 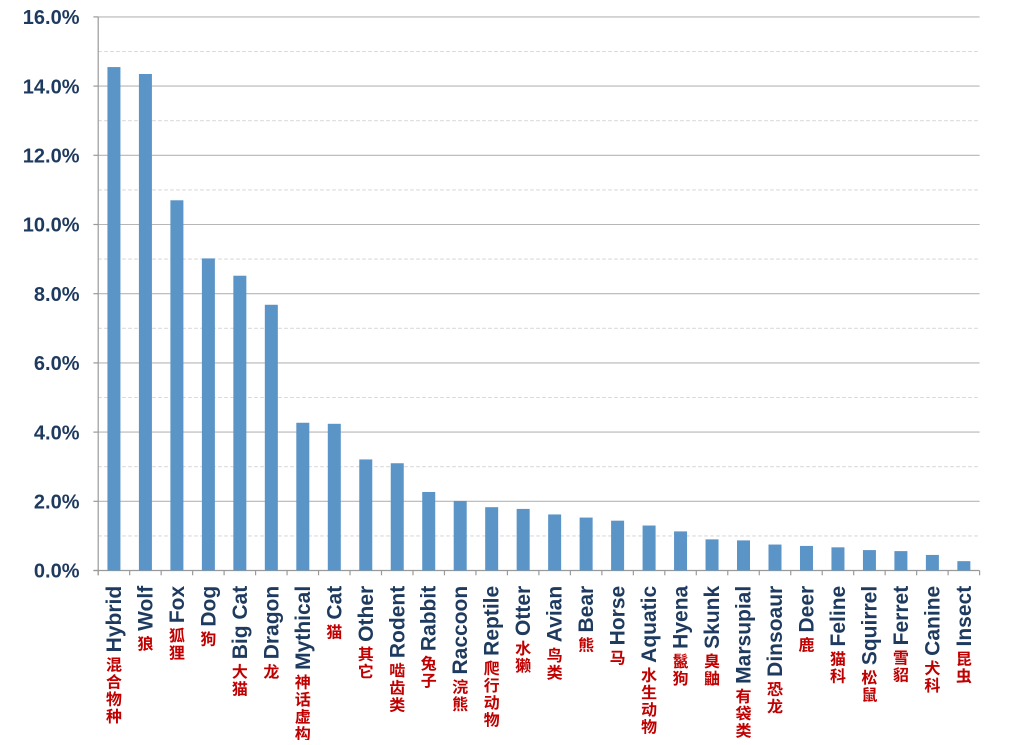 What do you see at coordinates (429, 618) in the screenshot?
I see `svg-text: Rabbit` at bounding box center [429, 618].